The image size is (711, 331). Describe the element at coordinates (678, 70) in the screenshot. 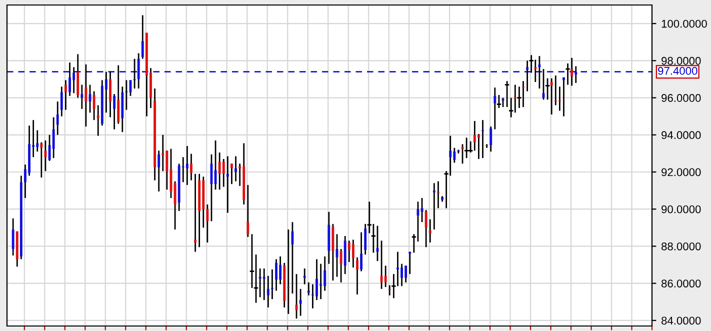

I see `ref-line-label: 97.4000` at that location.